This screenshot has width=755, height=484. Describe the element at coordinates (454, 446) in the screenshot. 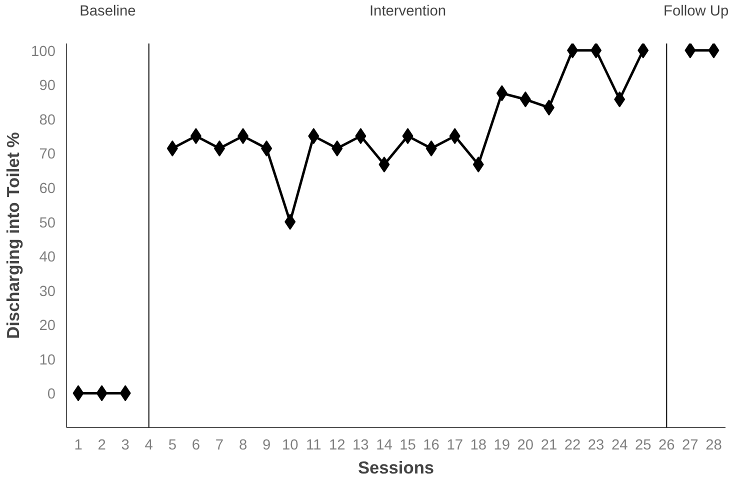

I see `x-tick-label: 17` at that location.